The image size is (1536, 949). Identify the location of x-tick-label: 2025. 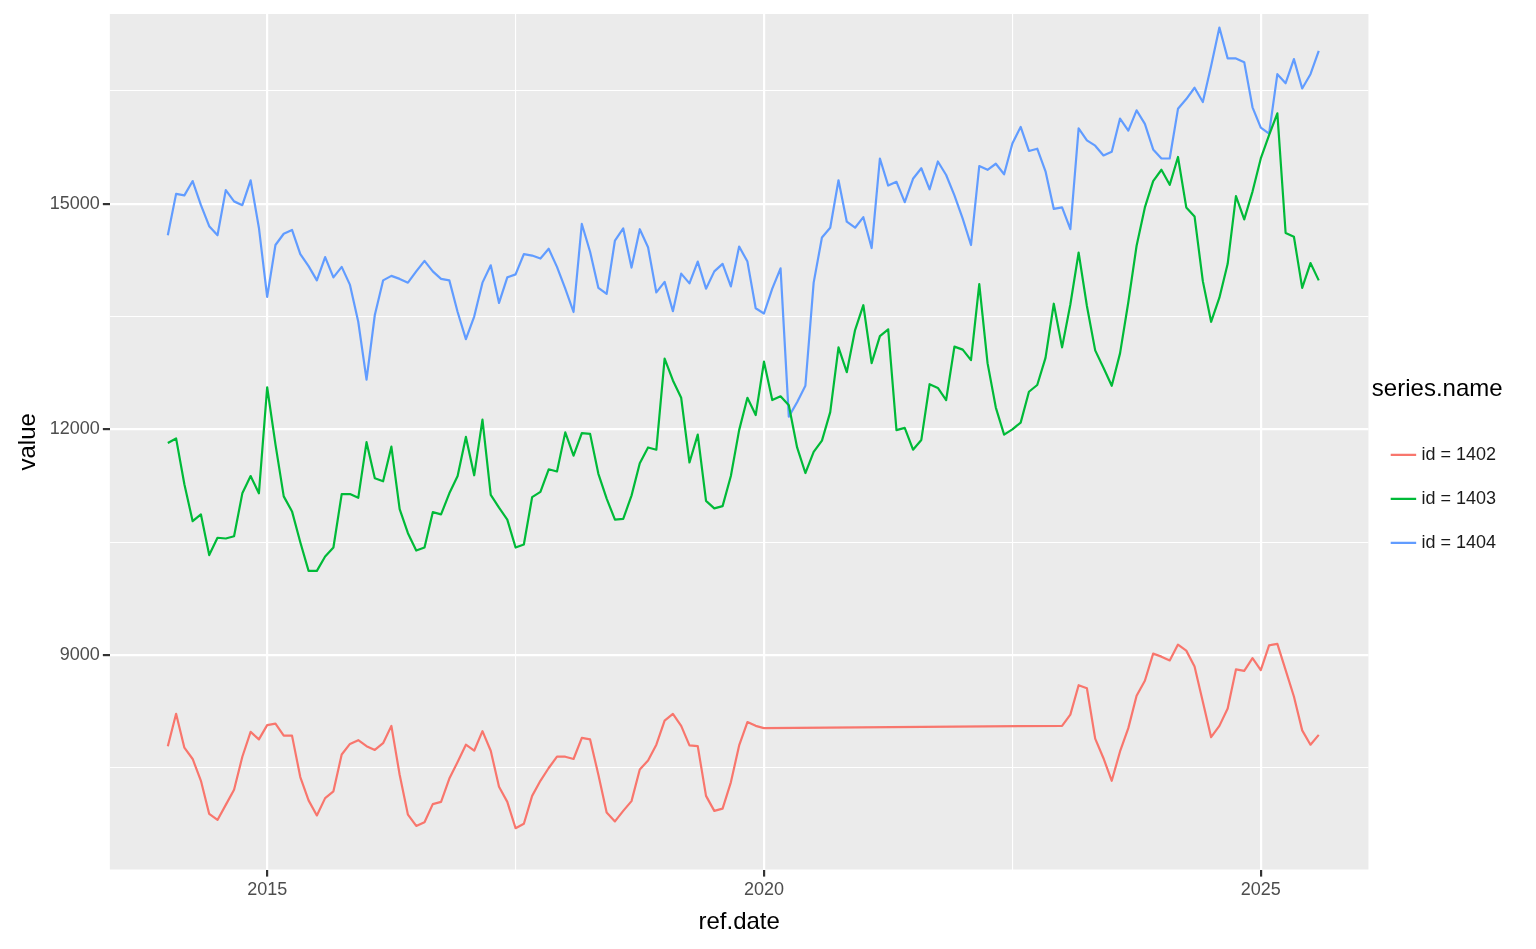
(1260, 889).